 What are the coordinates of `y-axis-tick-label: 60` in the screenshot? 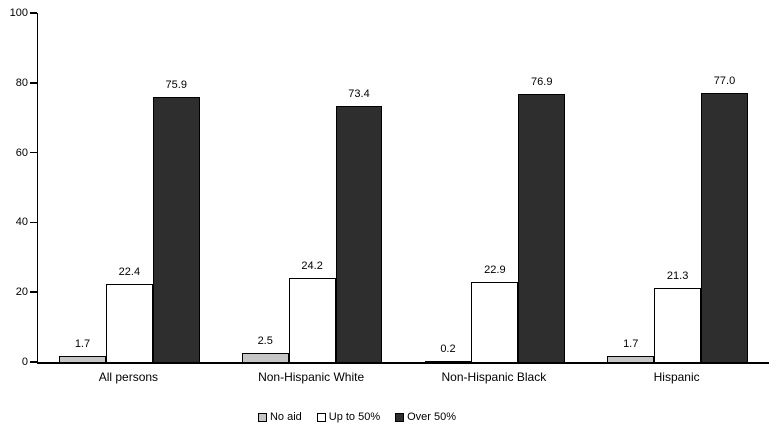 It's located at (21, 152).